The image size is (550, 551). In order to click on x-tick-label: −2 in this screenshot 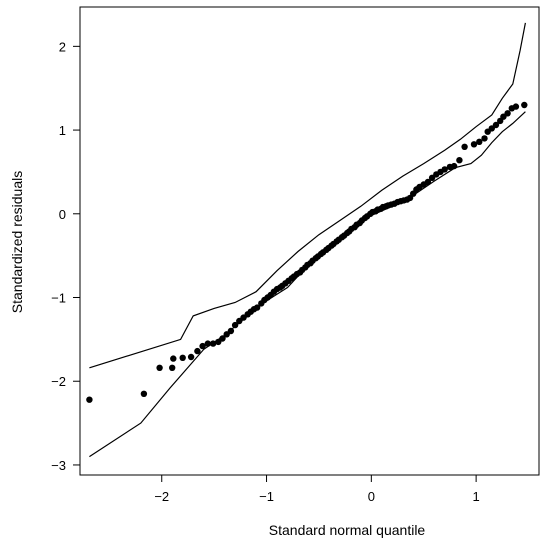, I will do `click(161, 496)`.